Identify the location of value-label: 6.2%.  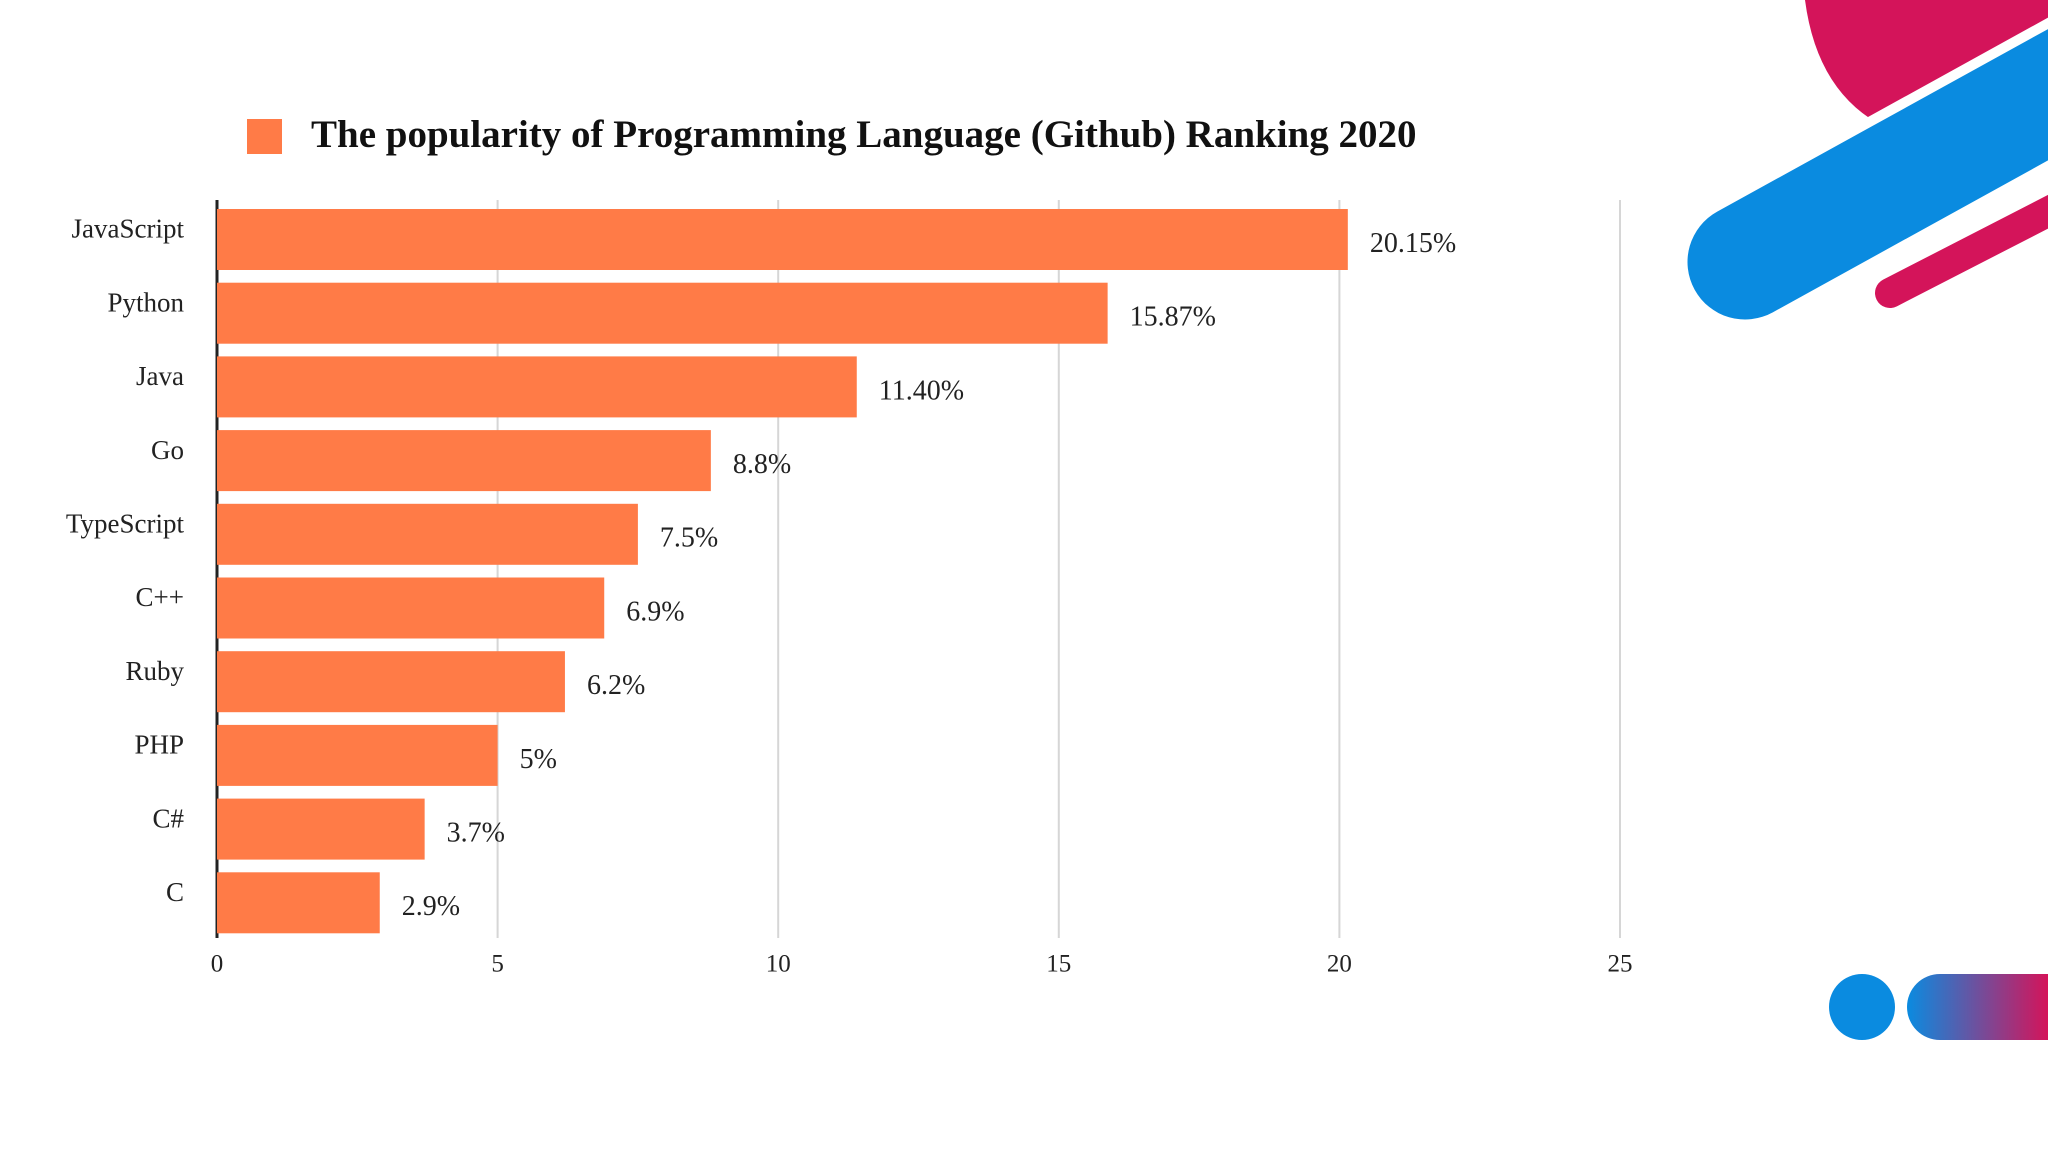
(616, 685).